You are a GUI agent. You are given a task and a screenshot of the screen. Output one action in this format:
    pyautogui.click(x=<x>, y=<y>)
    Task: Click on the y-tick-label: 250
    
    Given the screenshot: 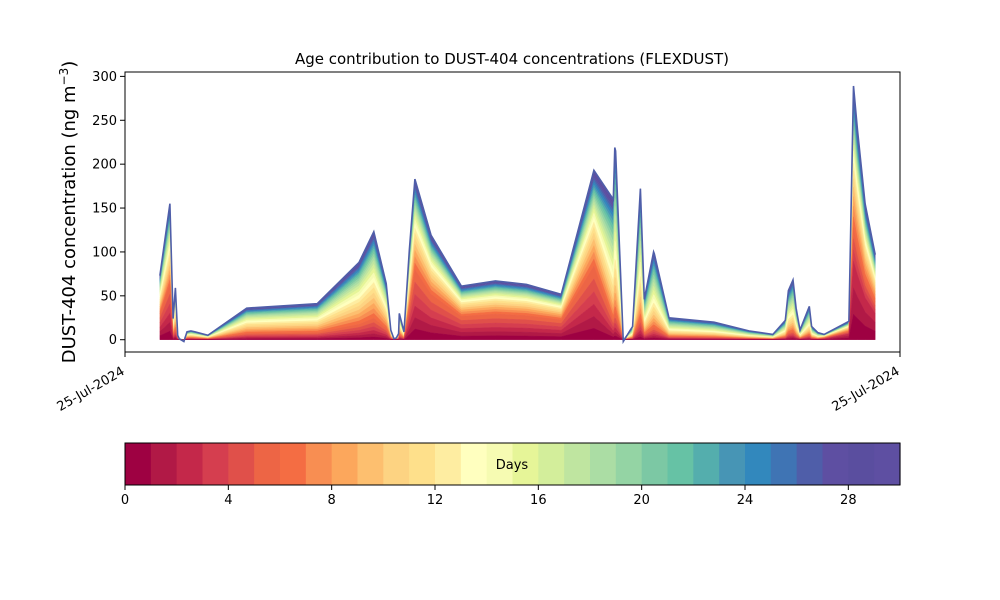 What is the action you would take?
    pyautogui.click(x=104, y=121)
    